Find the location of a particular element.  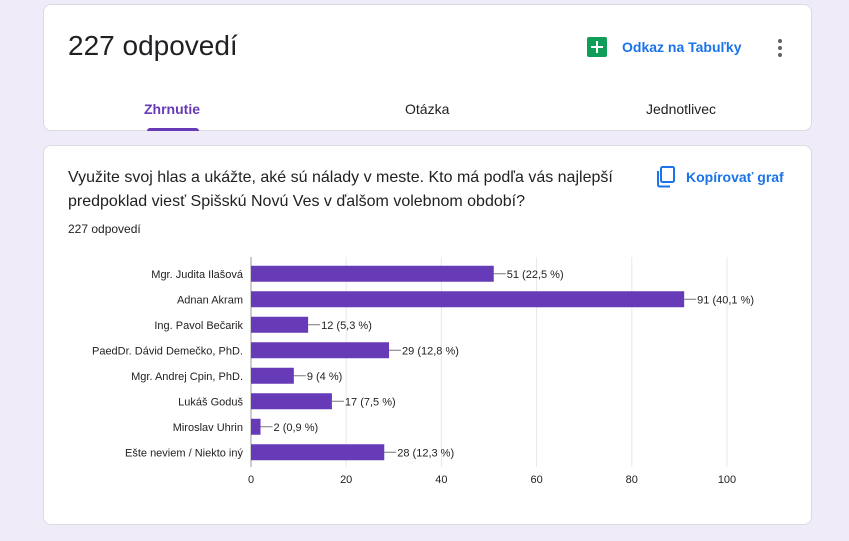

data-label: 91 (40,1 %) is located at coordinates (725, 300).